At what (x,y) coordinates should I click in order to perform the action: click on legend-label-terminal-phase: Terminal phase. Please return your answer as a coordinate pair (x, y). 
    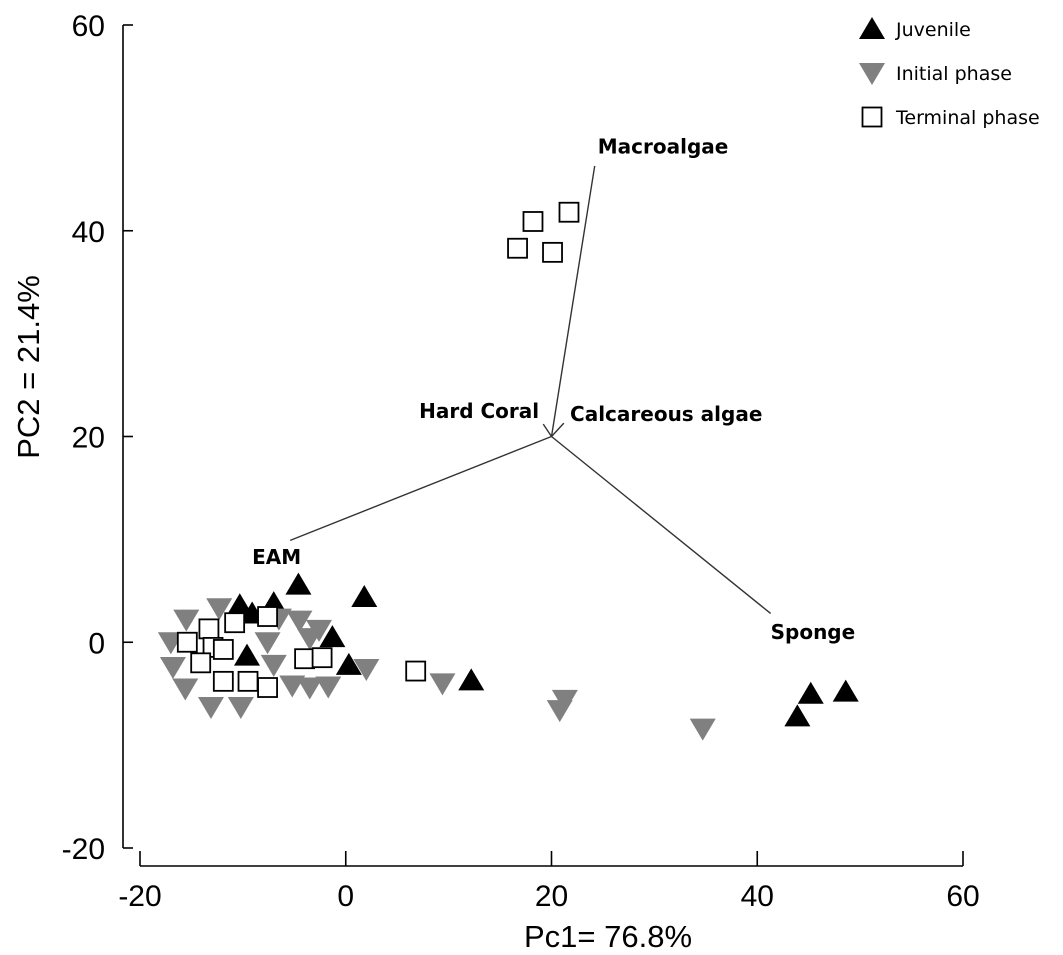
    Looking at the image, I should click on (967, 118).